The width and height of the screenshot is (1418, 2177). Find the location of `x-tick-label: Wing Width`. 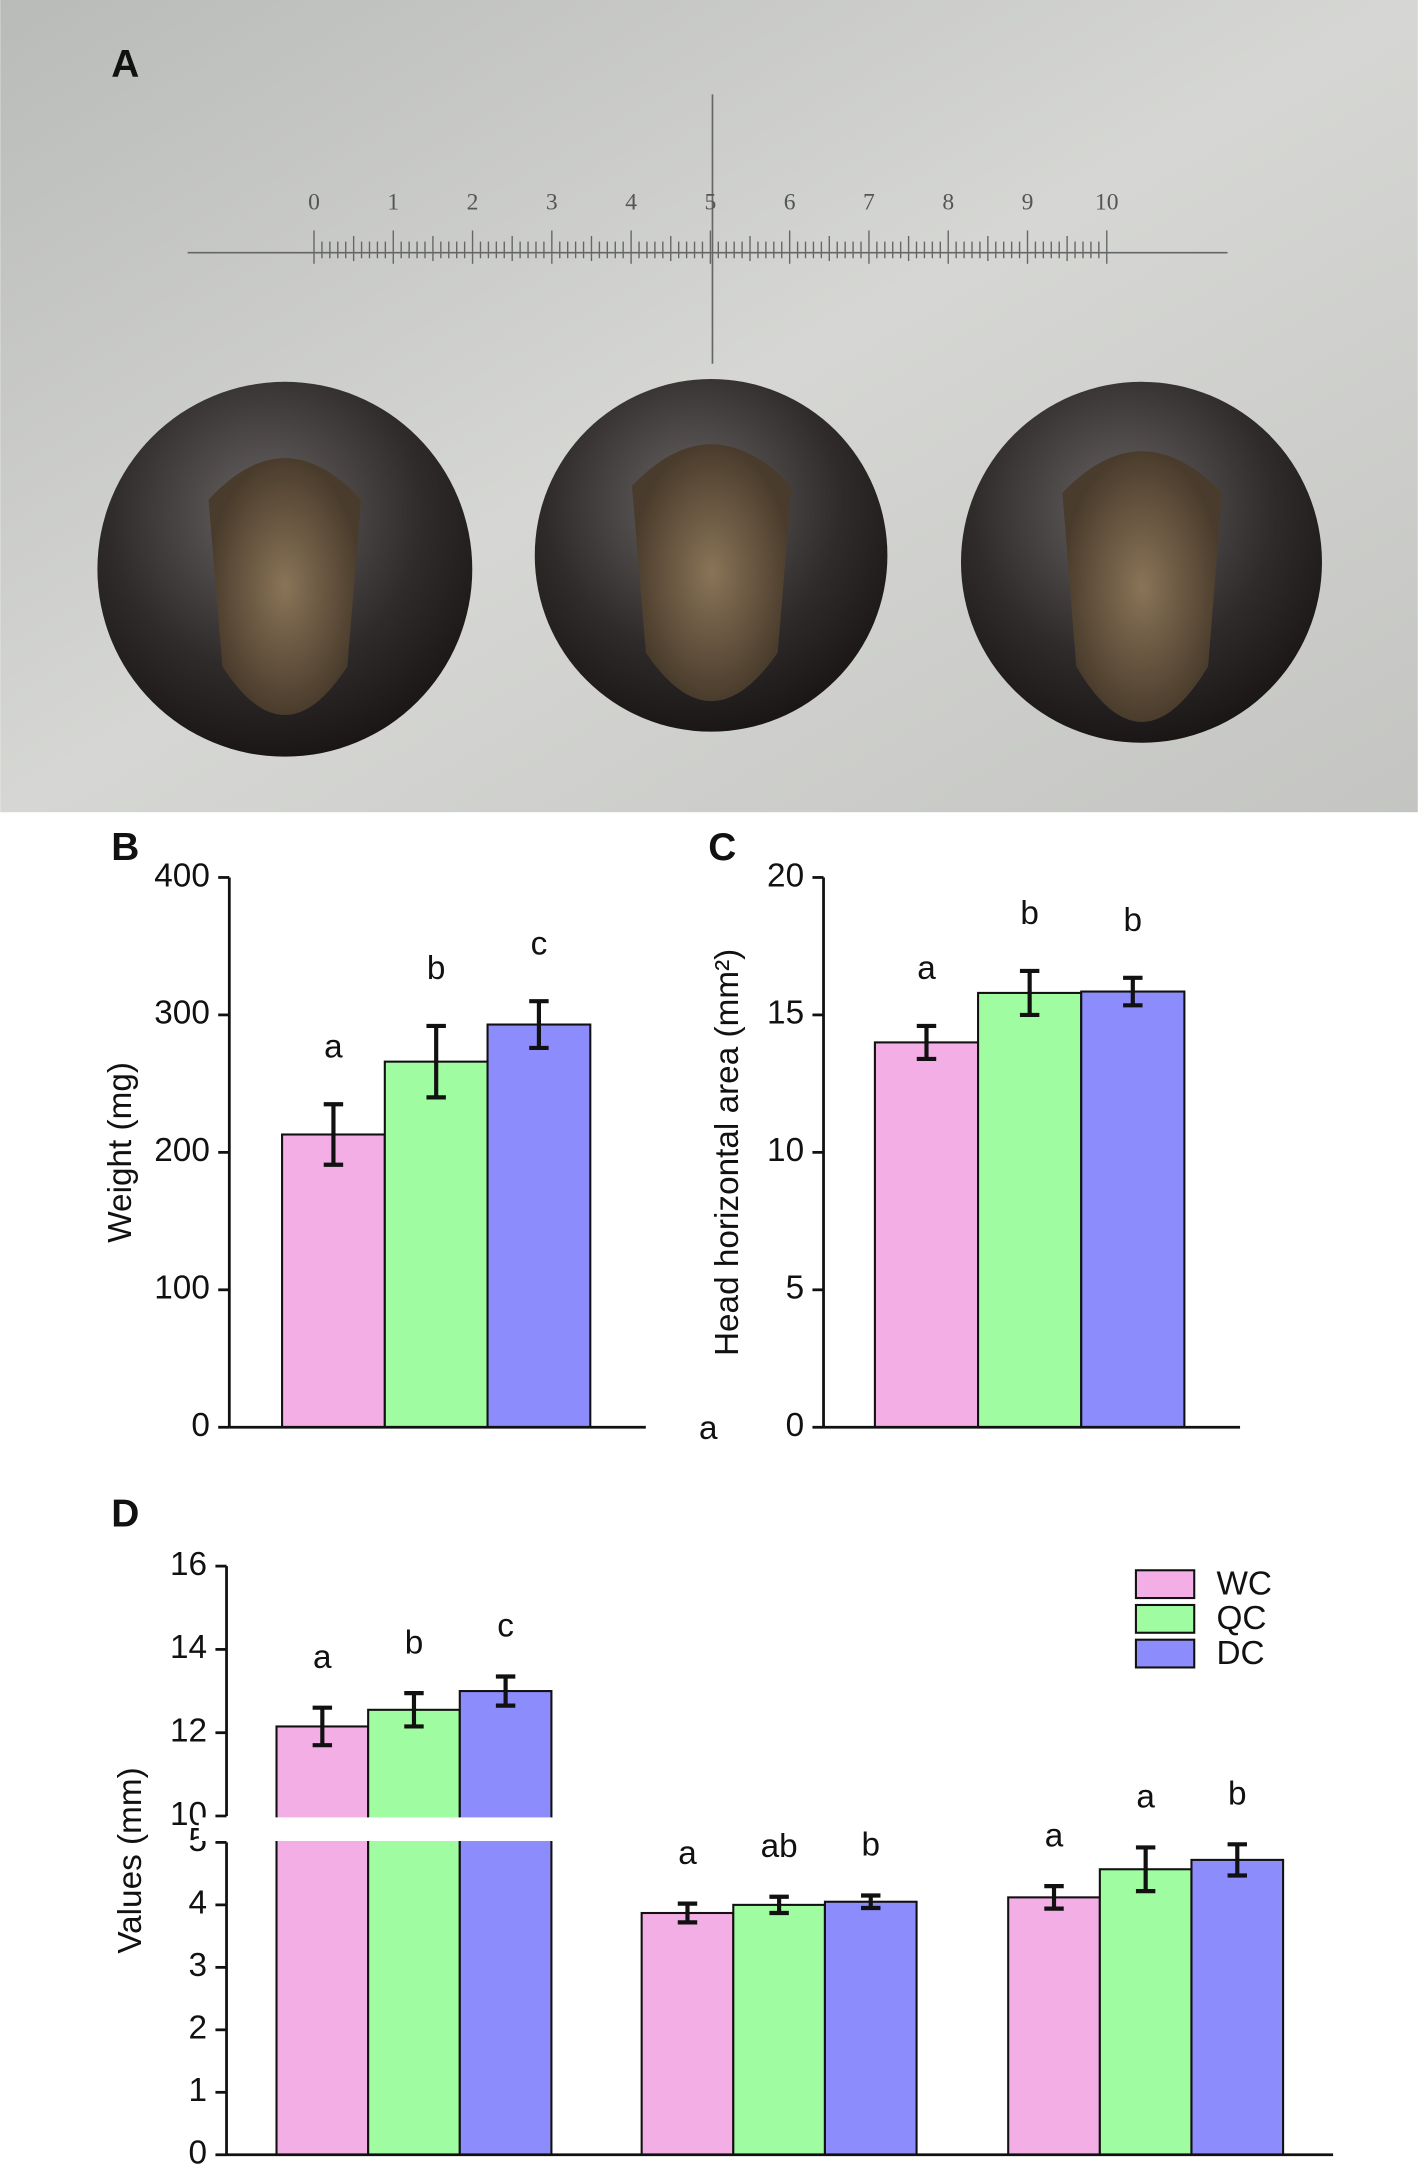

x-tick-label: Wing Width is located at coordinates (779, 2175).